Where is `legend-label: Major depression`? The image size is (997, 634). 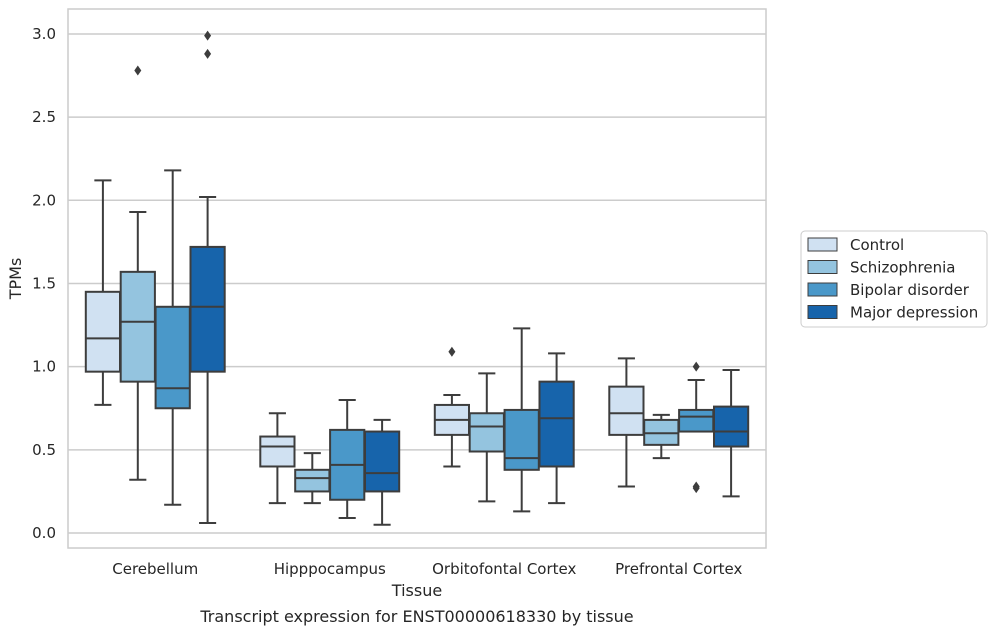
legend-label: Major depression is located at coordinates (914, 313).